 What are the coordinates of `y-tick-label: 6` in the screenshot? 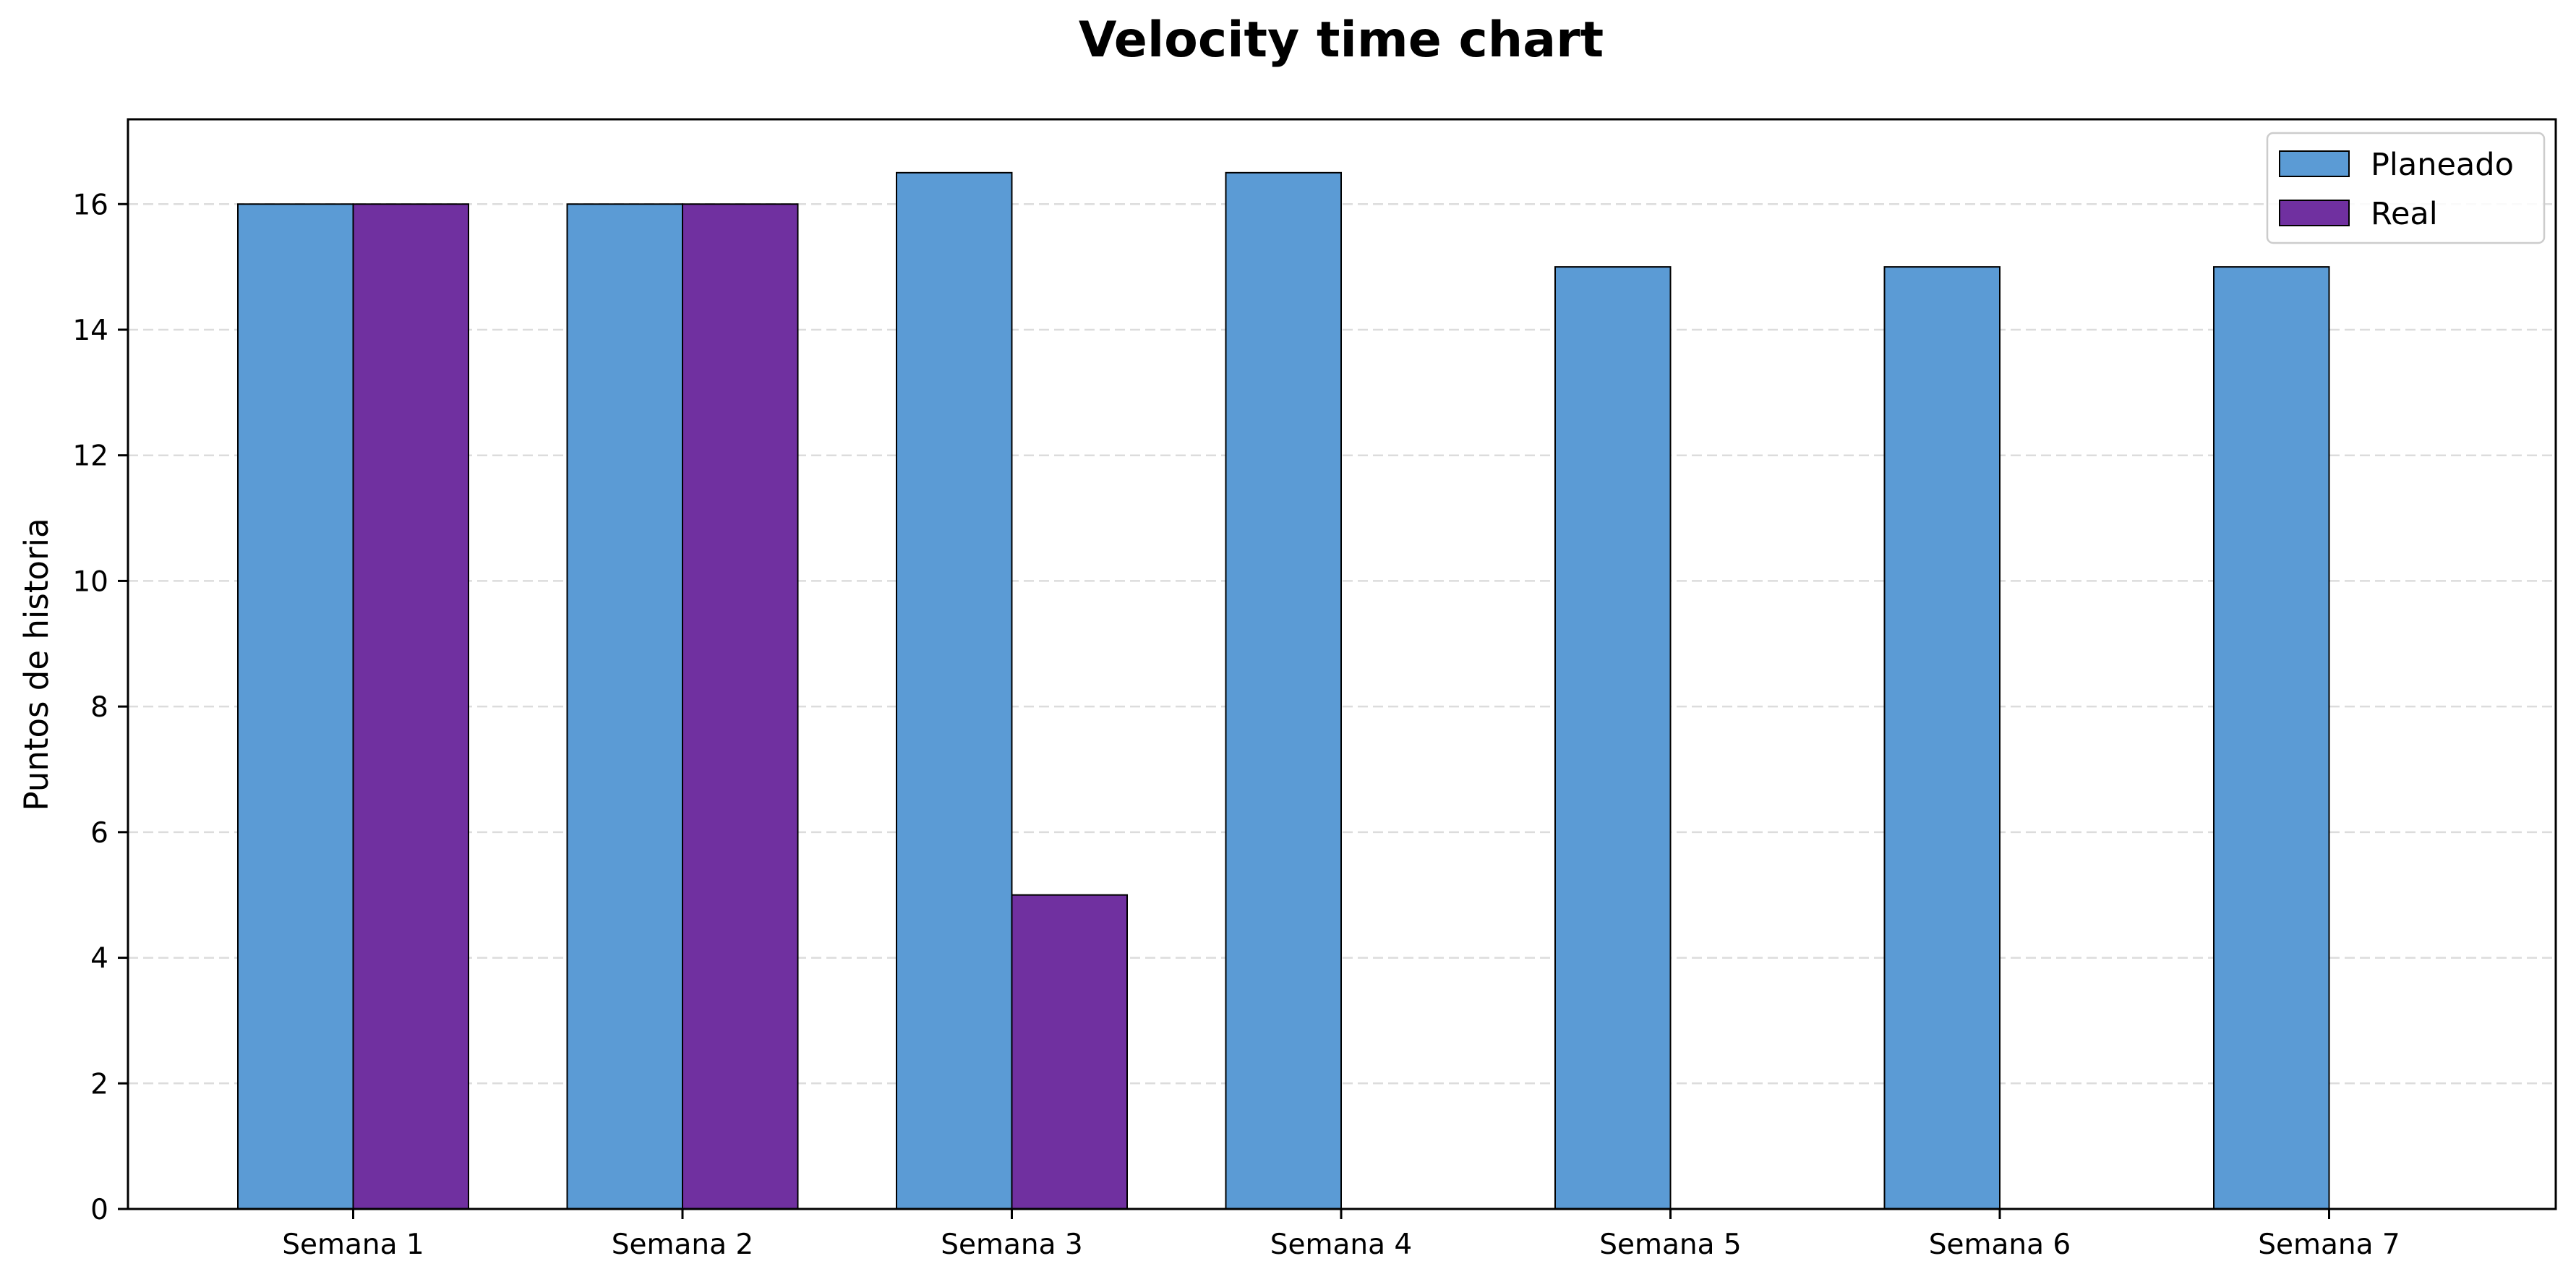 It's located at (99, 833).